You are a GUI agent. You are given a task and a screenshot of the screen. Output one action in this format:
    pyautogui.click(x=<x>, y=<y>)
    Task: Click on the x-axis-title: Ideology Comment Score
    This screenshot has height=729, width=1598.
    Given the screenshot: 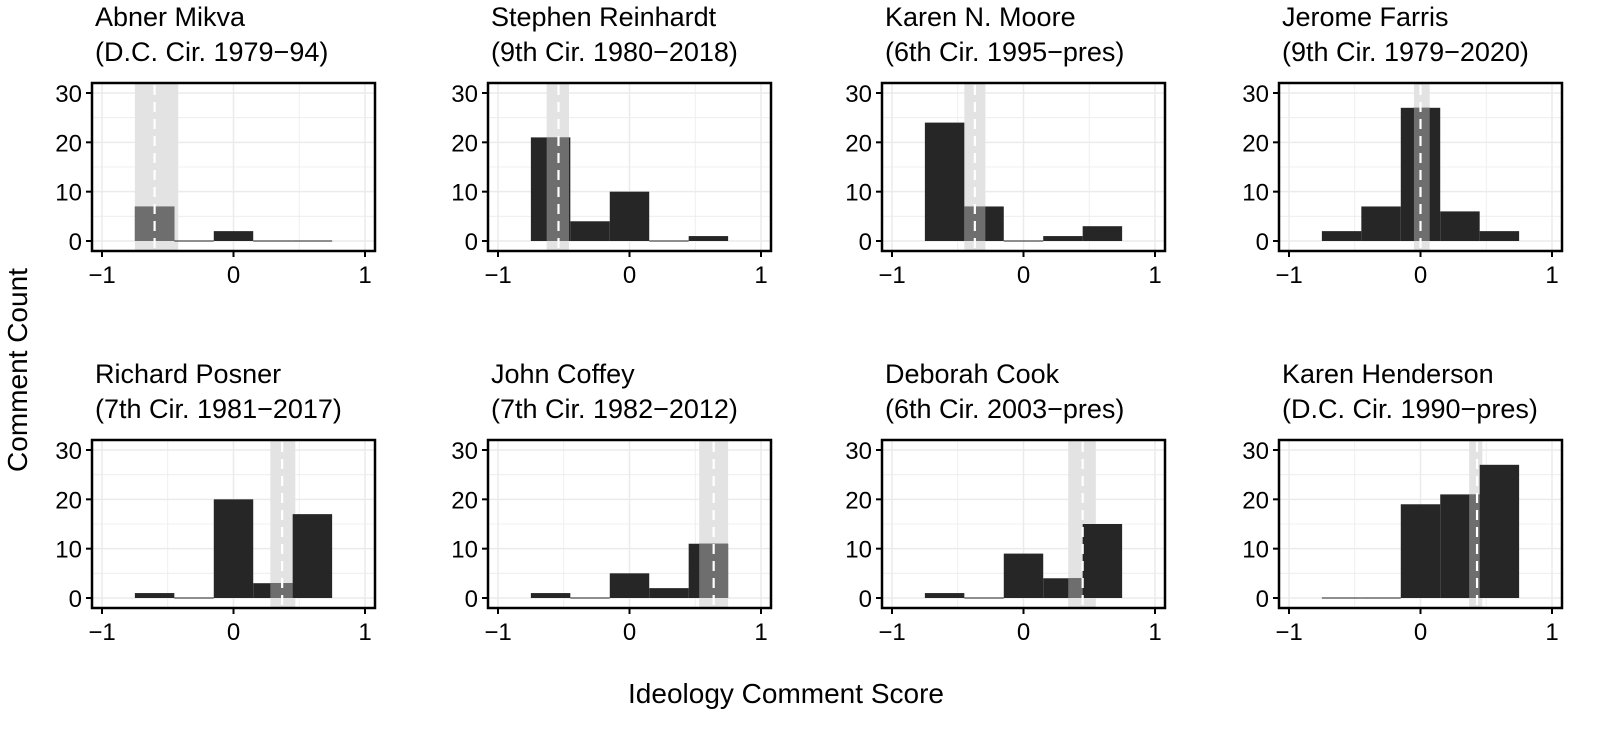 What is the action you would take?
    pyautogui.click(x=786, y=693)
    